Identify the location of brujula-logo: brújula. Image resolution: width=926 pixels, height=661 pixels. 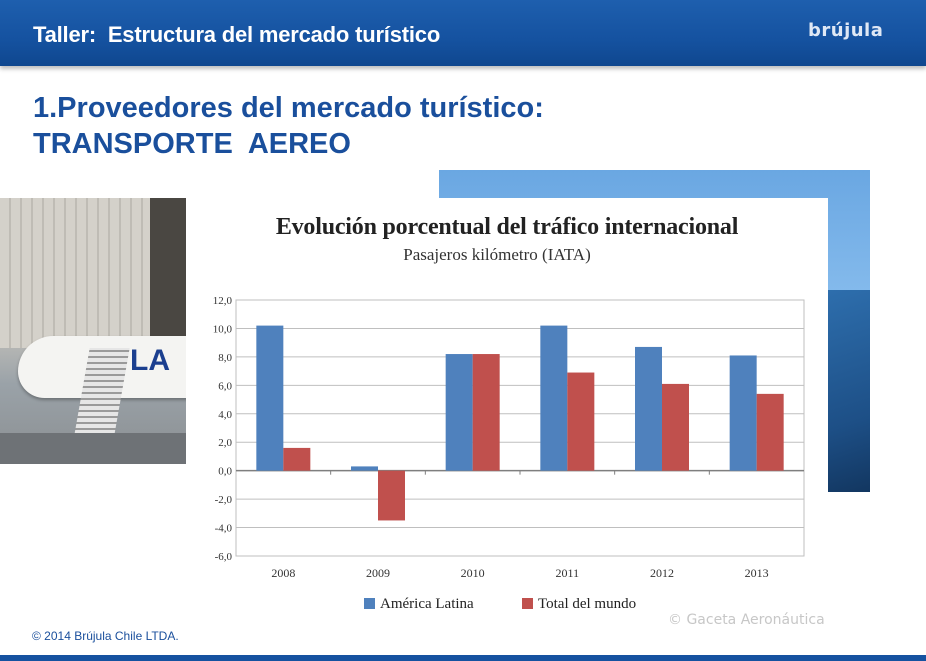
(846, 30).